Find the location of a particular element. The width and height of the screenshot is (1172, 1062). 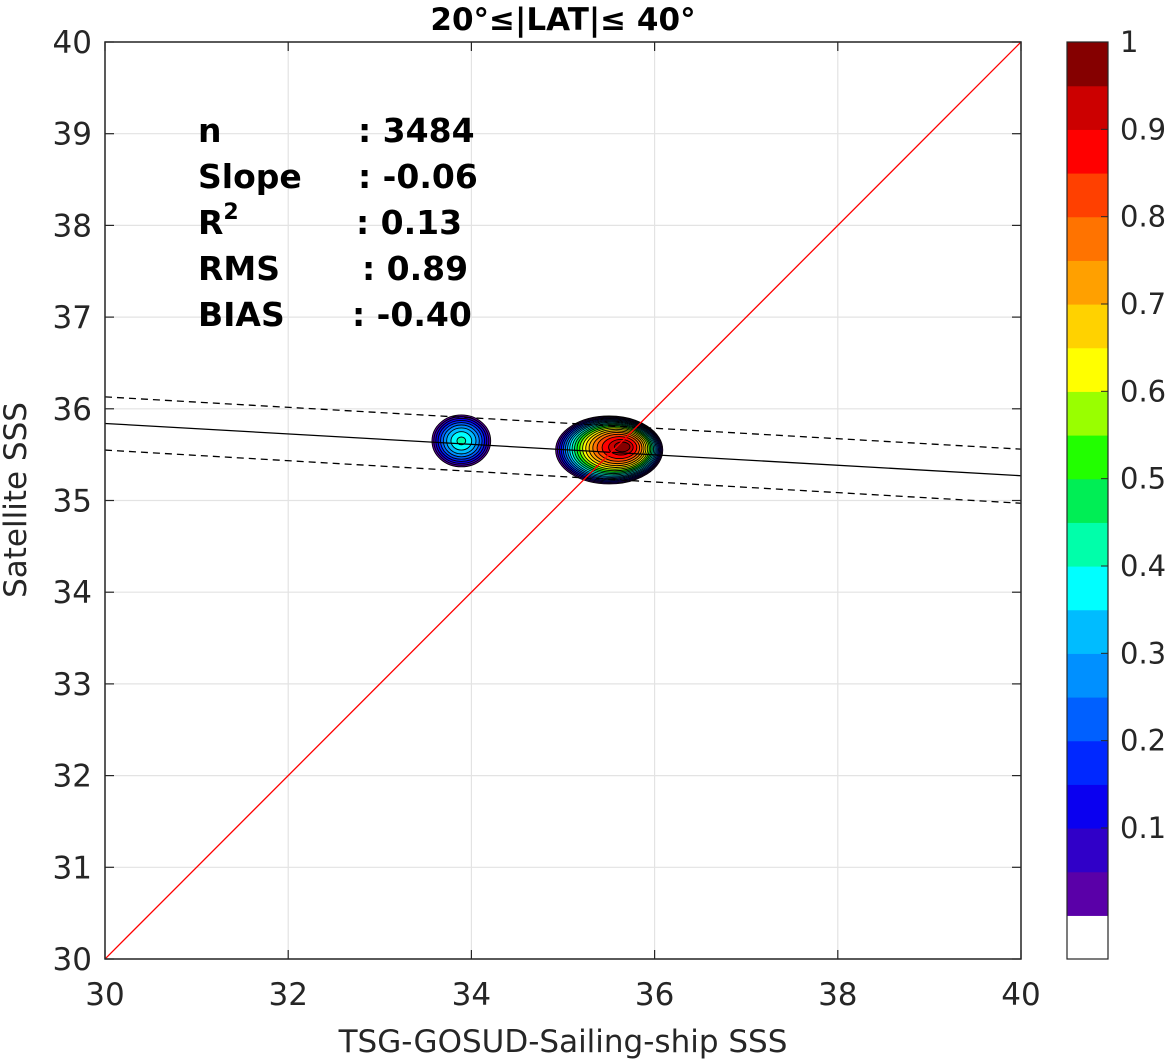

colorbar-tick-label: 0.2 is located at coordinates (1143, 741).